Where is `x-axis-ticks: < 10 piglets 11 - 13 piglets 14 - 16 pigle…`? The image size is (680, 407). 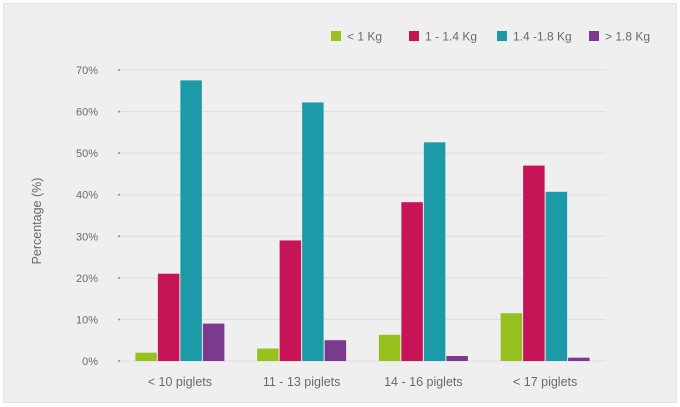
x-axis-ticks: < 10 piglets 11 - 13 piglets 14 - 16 pigle… is located at coordinates (363, 382).